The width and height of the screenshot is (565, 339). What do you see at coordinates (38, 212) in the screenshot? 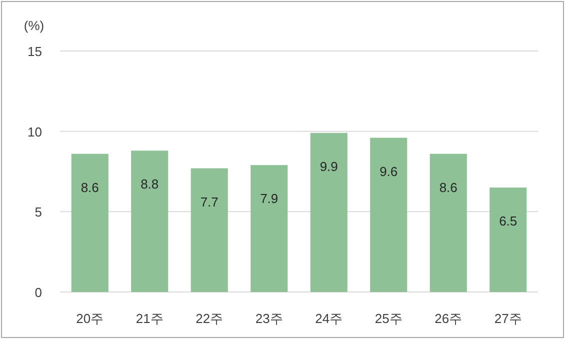
I see `y-tick-label: 5` at bounding box center [38, 212].